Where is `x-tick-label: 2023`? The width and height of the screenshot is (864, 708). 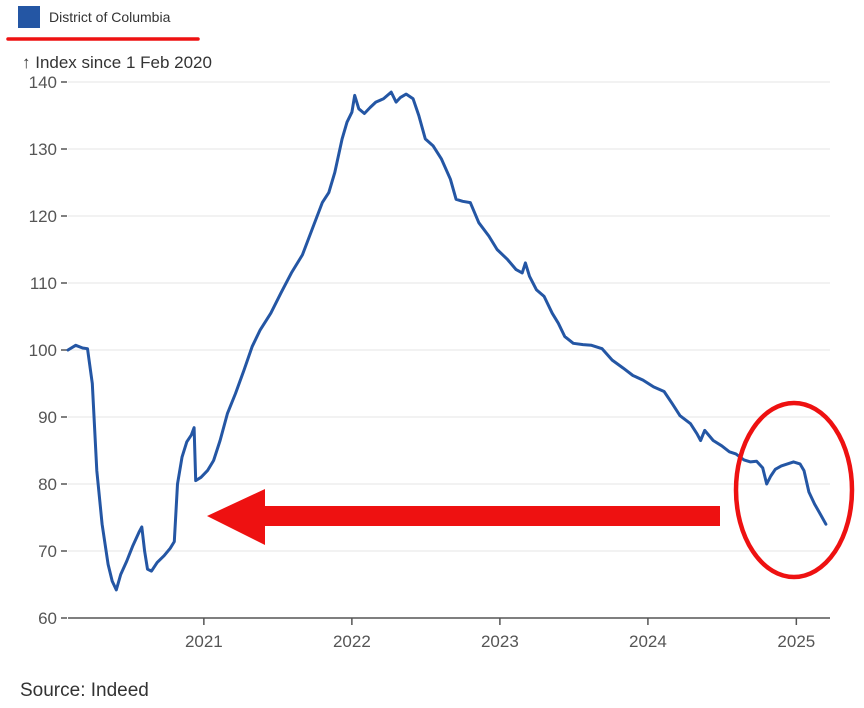
x-tick-label: 2023 is located at coordinates (500, 641).